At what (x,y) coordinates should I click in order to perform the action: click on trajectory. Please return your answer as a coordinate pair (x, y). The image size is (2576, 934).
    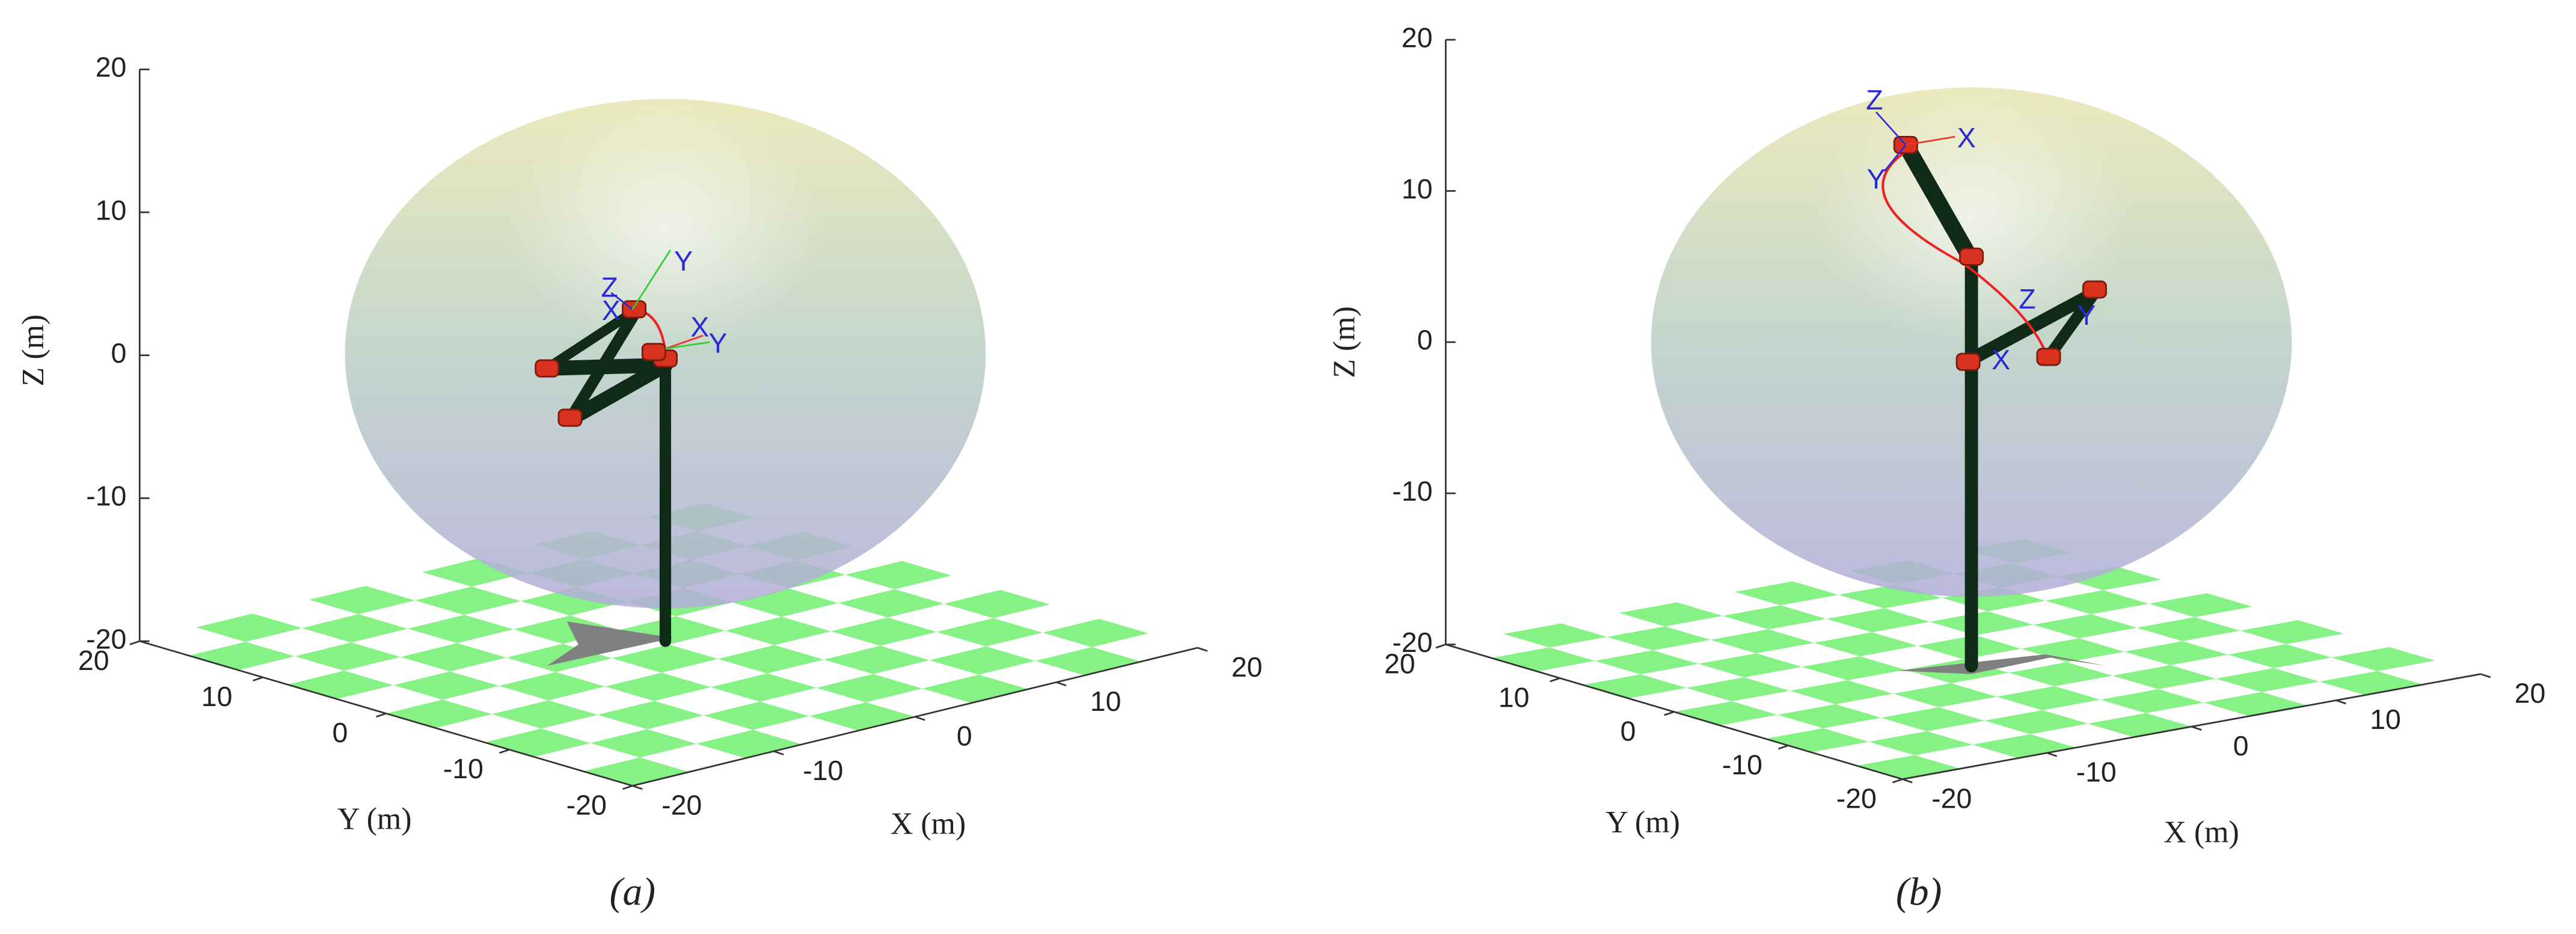
    Looking at the image, I should click on (1964, 251).